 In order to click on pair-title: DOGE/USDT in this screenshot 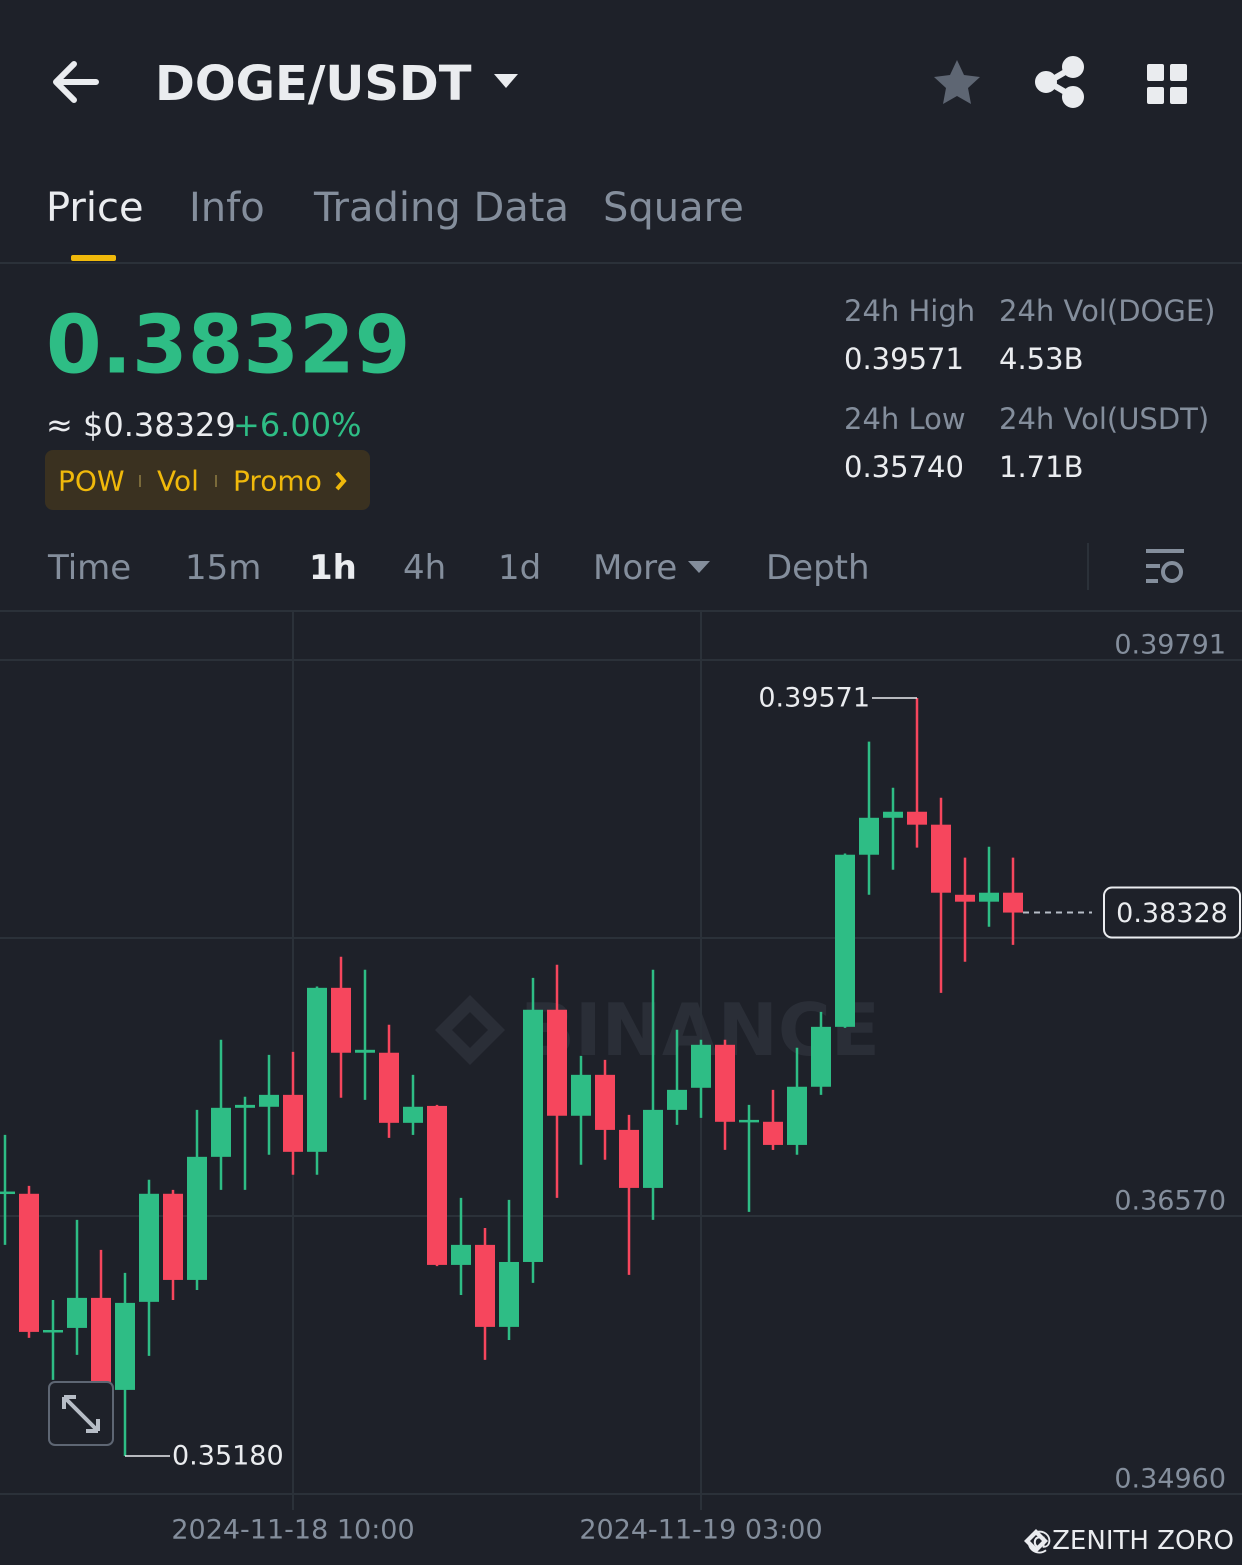, I will do `click(313, 84)`.